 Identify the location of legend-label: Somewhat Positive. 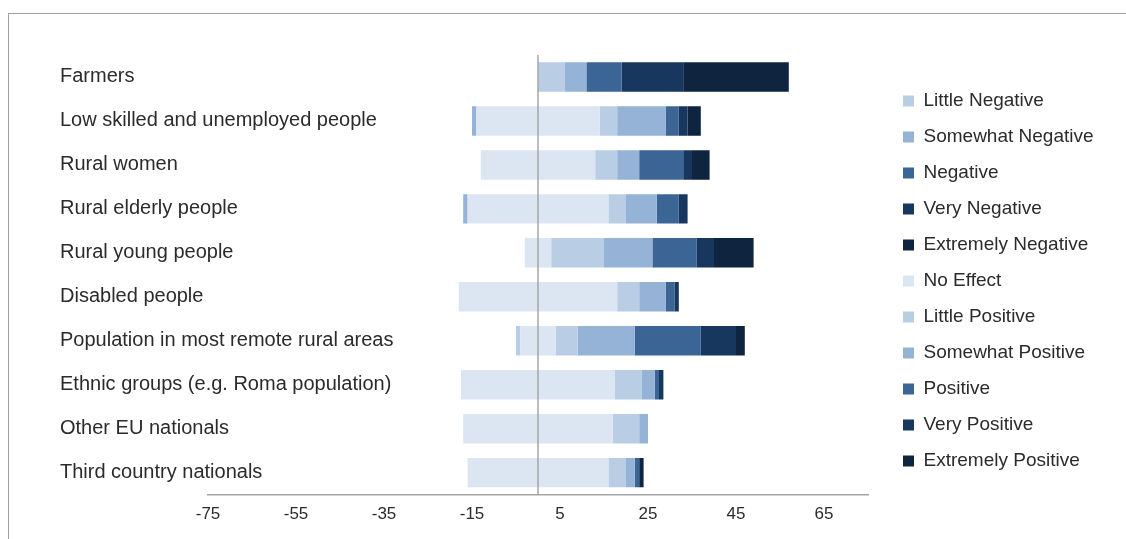
(1004, 352).